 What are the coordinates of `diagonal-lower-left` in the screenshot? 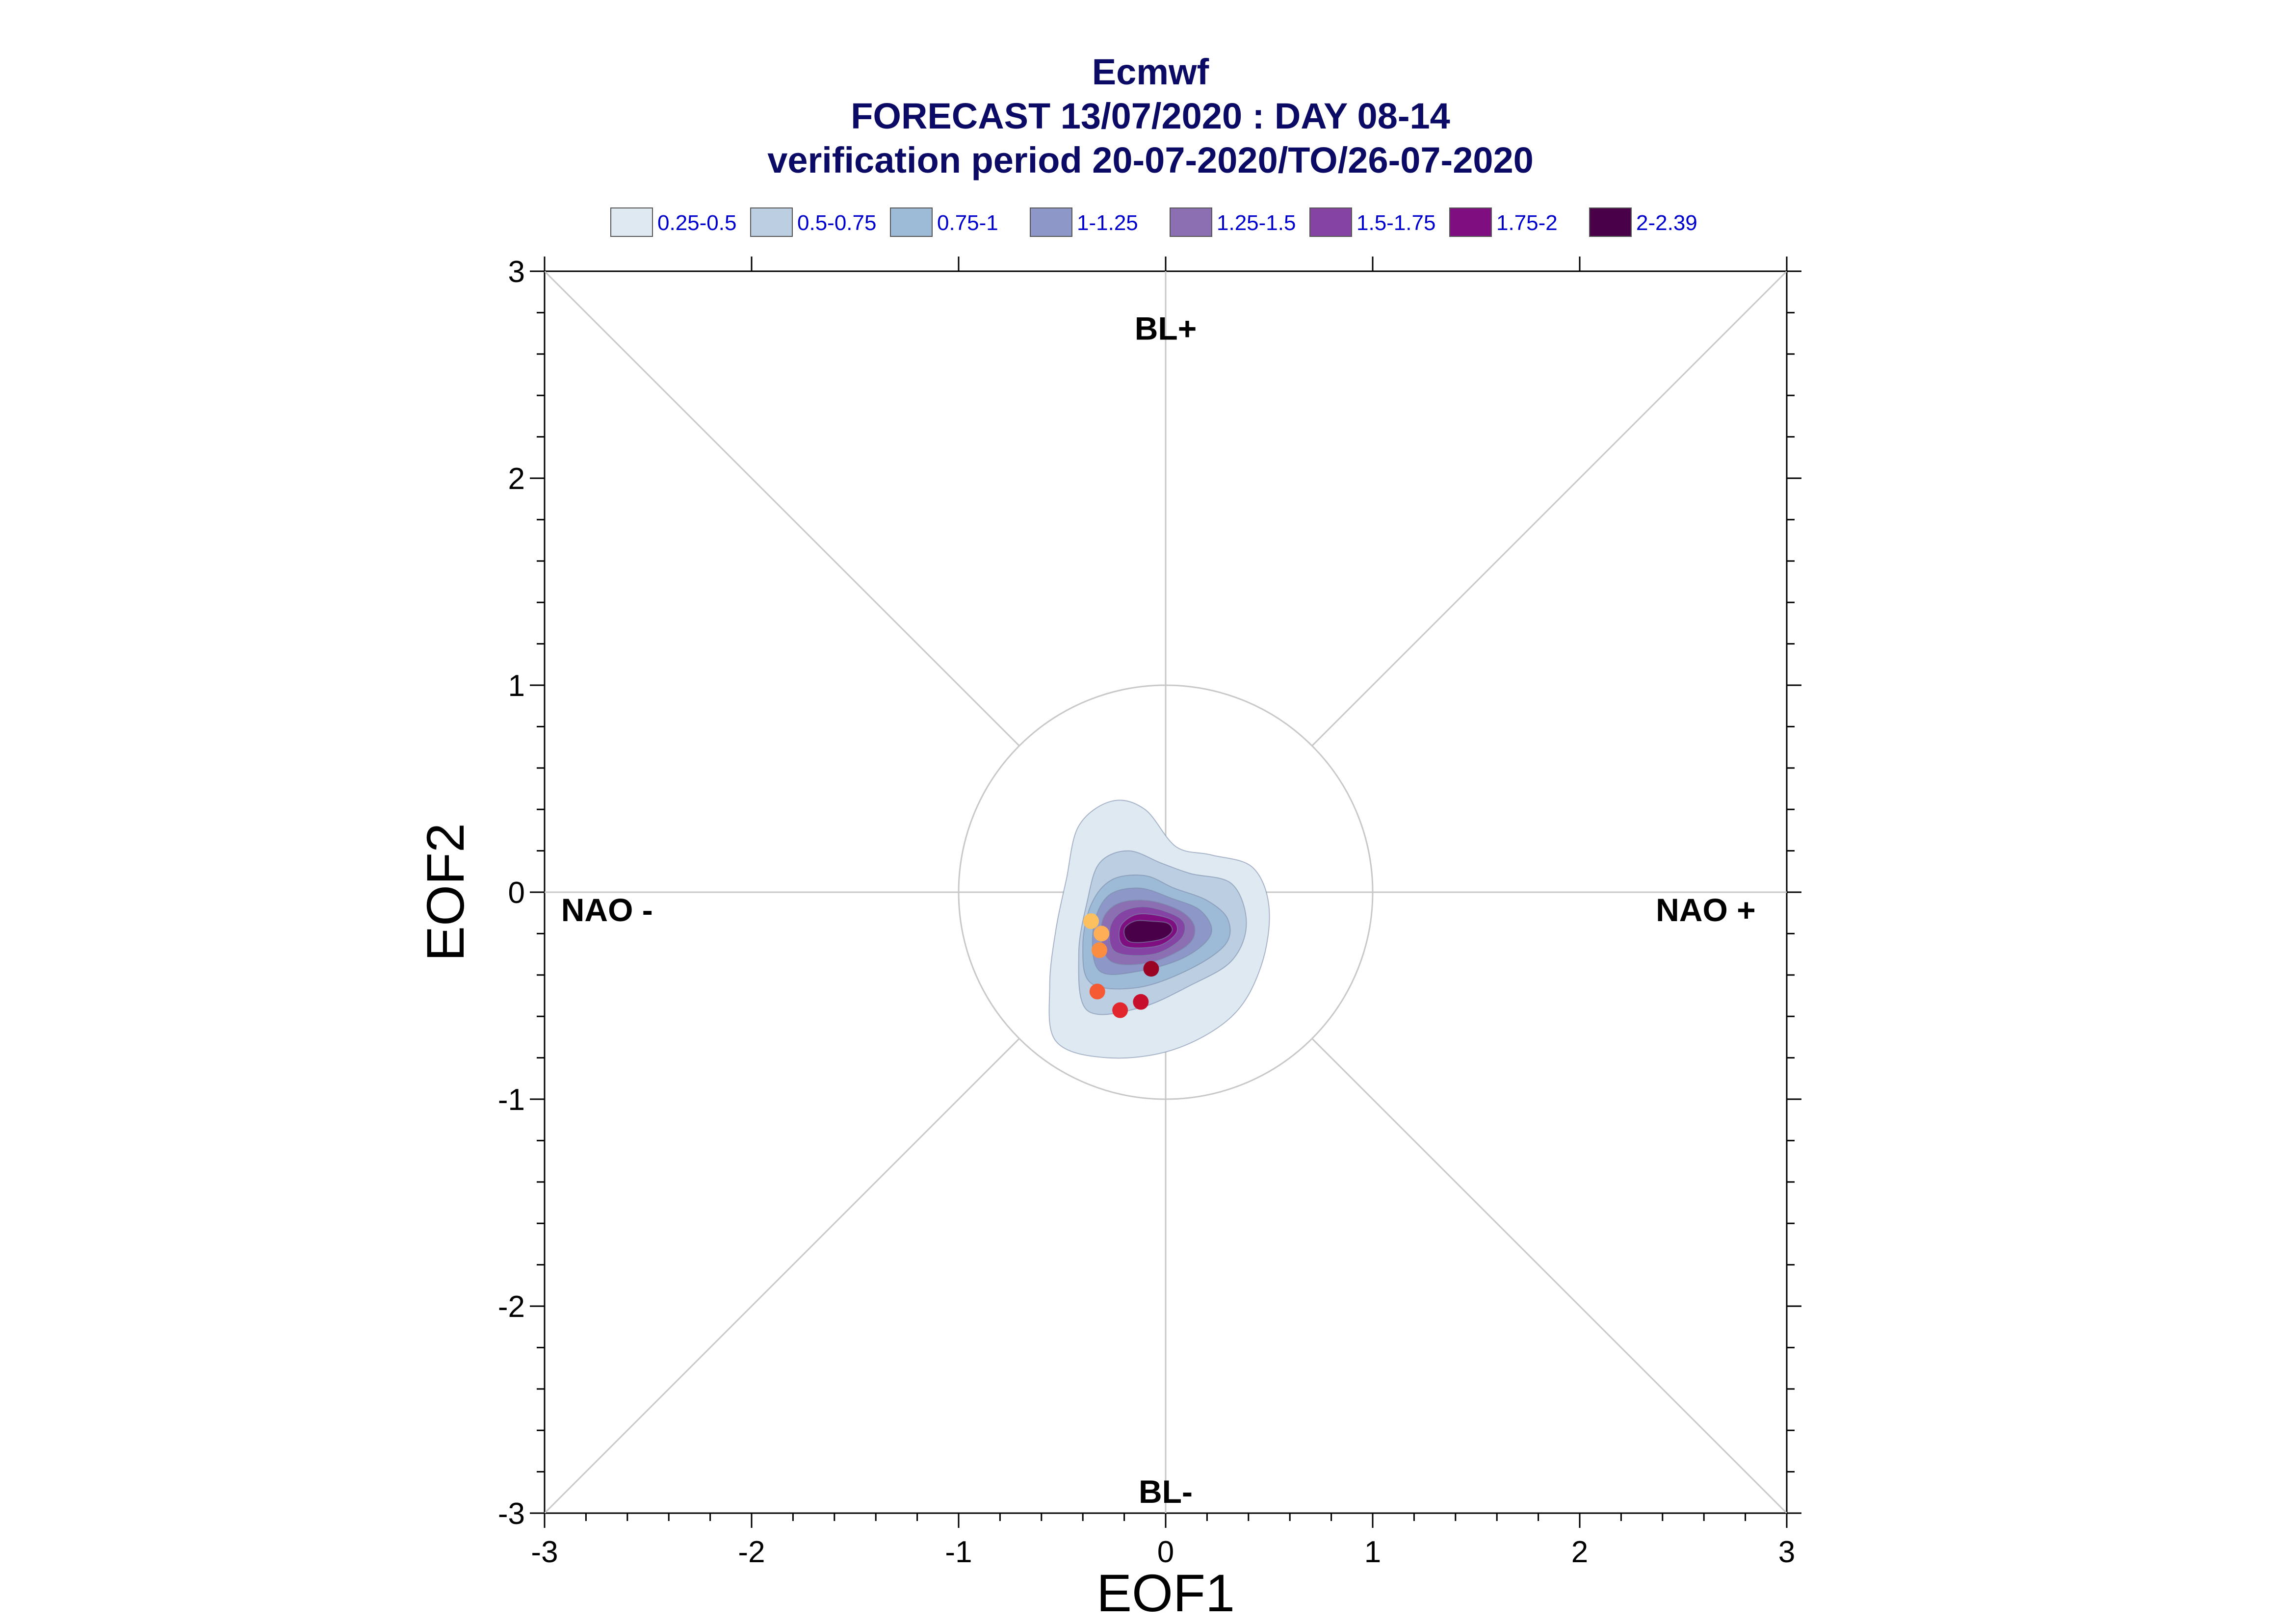 It's located at (782, 1276).